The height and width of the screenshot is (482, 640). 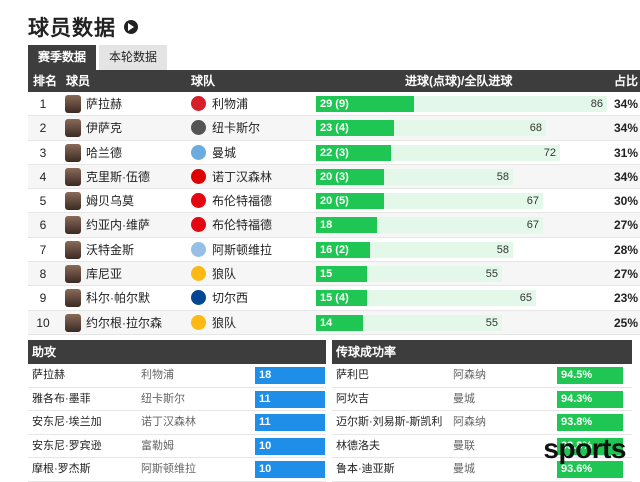 What do you see at coordinates (43, 176) in the screenshot?
I see `rank: 4` at bounding box center [43, 176].